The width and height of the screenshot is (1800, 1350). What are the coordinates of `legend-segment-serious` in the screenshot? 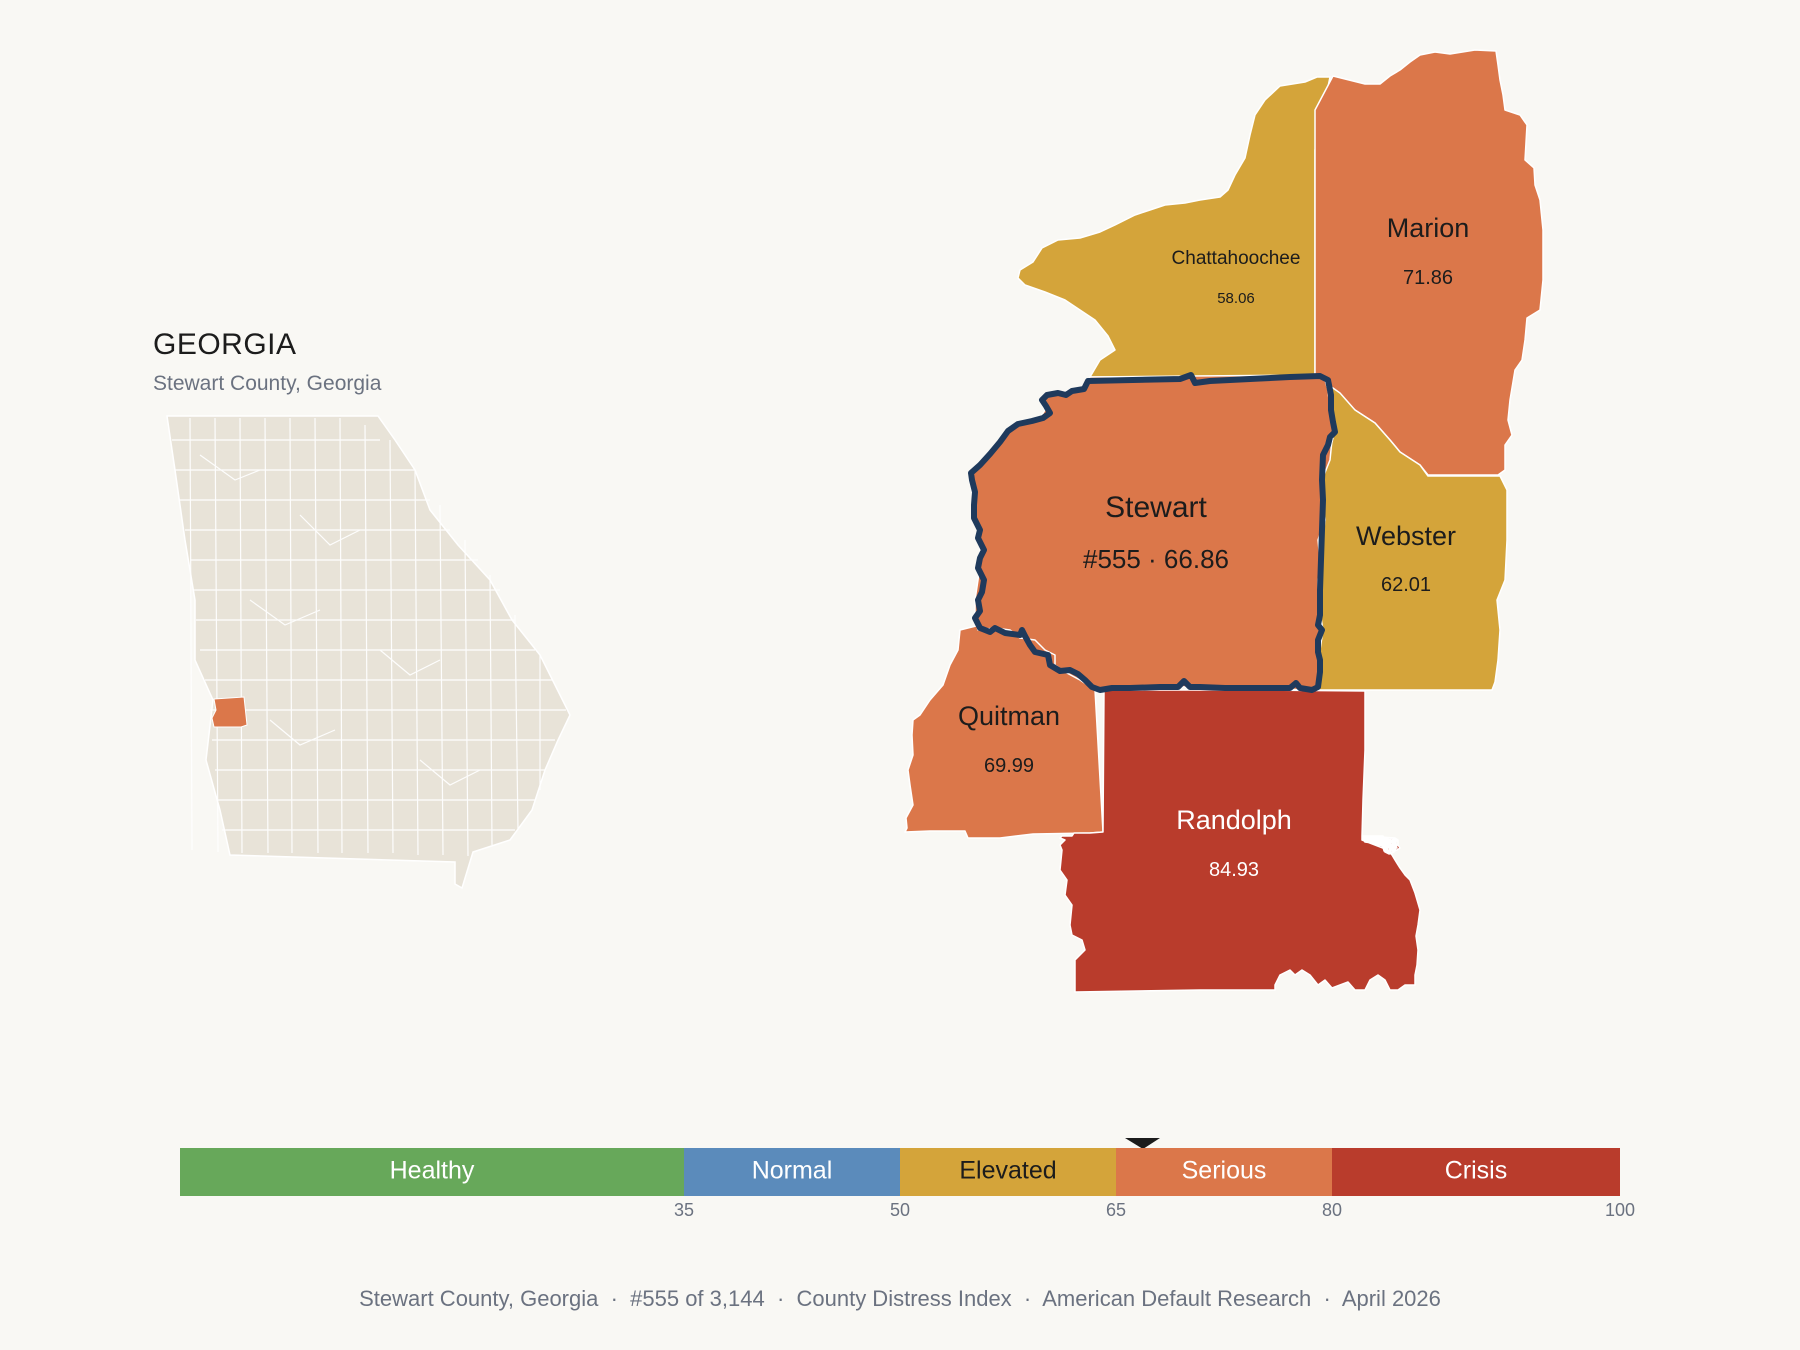 It's located at (1224, 1172).